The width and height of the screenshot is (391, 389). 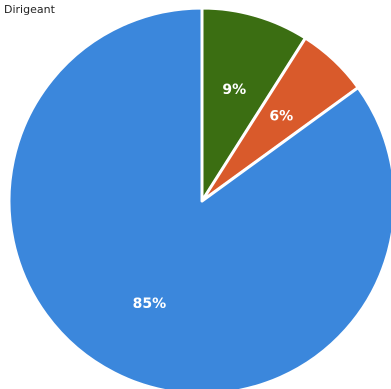 What do you see at coordinates (234, 90) in the screenshot?
I see `pie-slice-label-0: 9%` at bounding box center [234, 90].